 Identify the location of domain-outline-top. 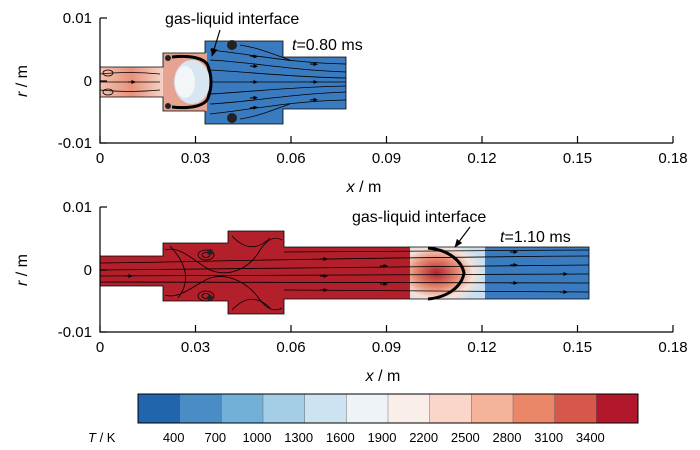
(223, 82).